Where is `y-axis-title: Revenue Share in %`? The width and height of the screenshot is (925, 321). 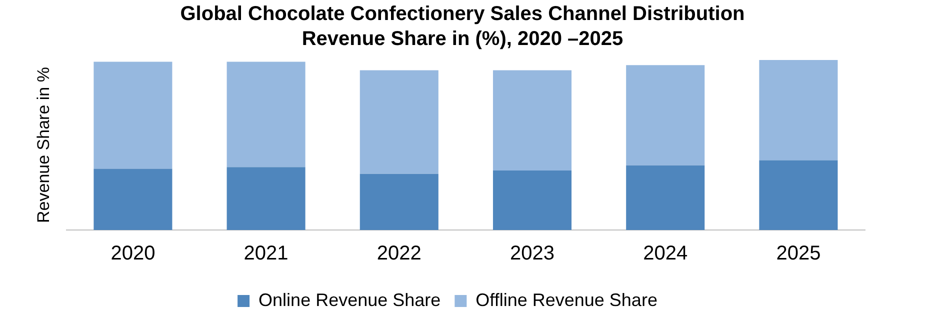
y-axis-title: Revenue Share in % is located at coordinates (43, 145).